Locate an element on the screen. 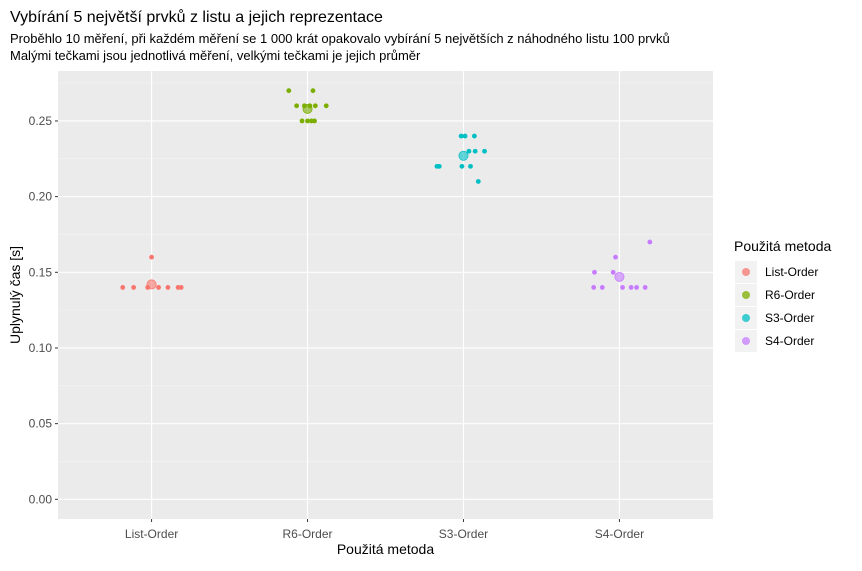 The width and height of the screenshot is (862, 571). y-axis-title: Uplynulý čas [s] is located at coordinates (15, 295).